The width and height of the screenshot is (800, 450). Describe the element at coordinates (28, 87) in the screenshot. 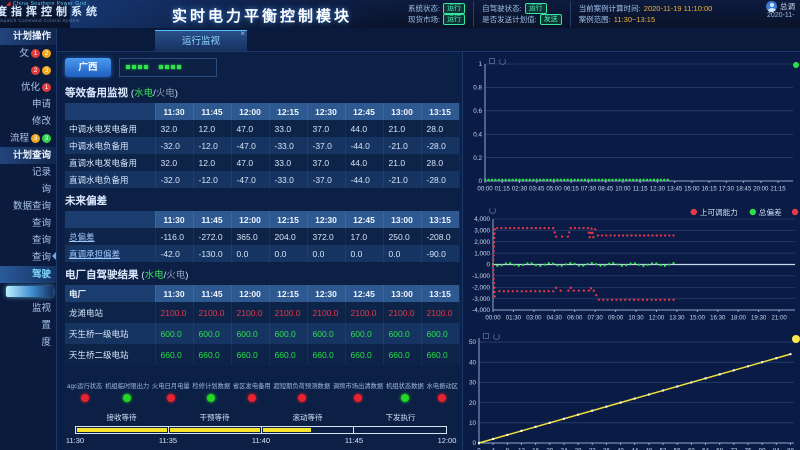

I see `sidebar-item-3: 优化 1` at that location.